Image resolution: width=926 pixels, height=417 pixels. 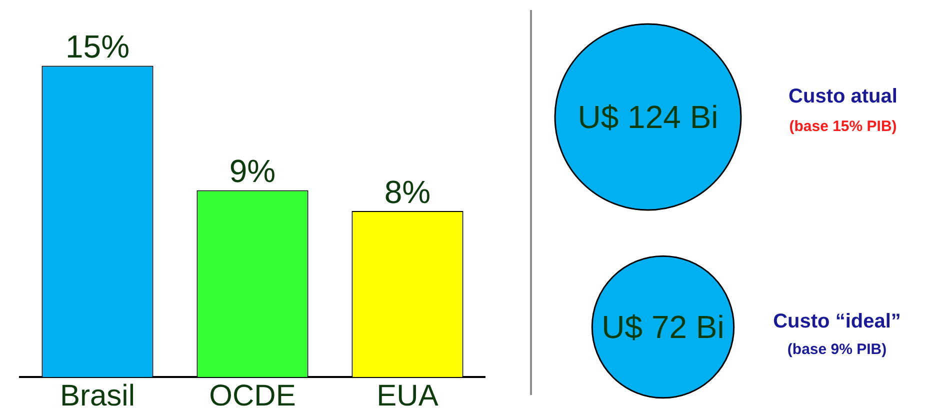 What do you see at coordinates (252, 395) in the screenshot?
I see `x-tick-label: OCDE` at bounding box center [252, 395].